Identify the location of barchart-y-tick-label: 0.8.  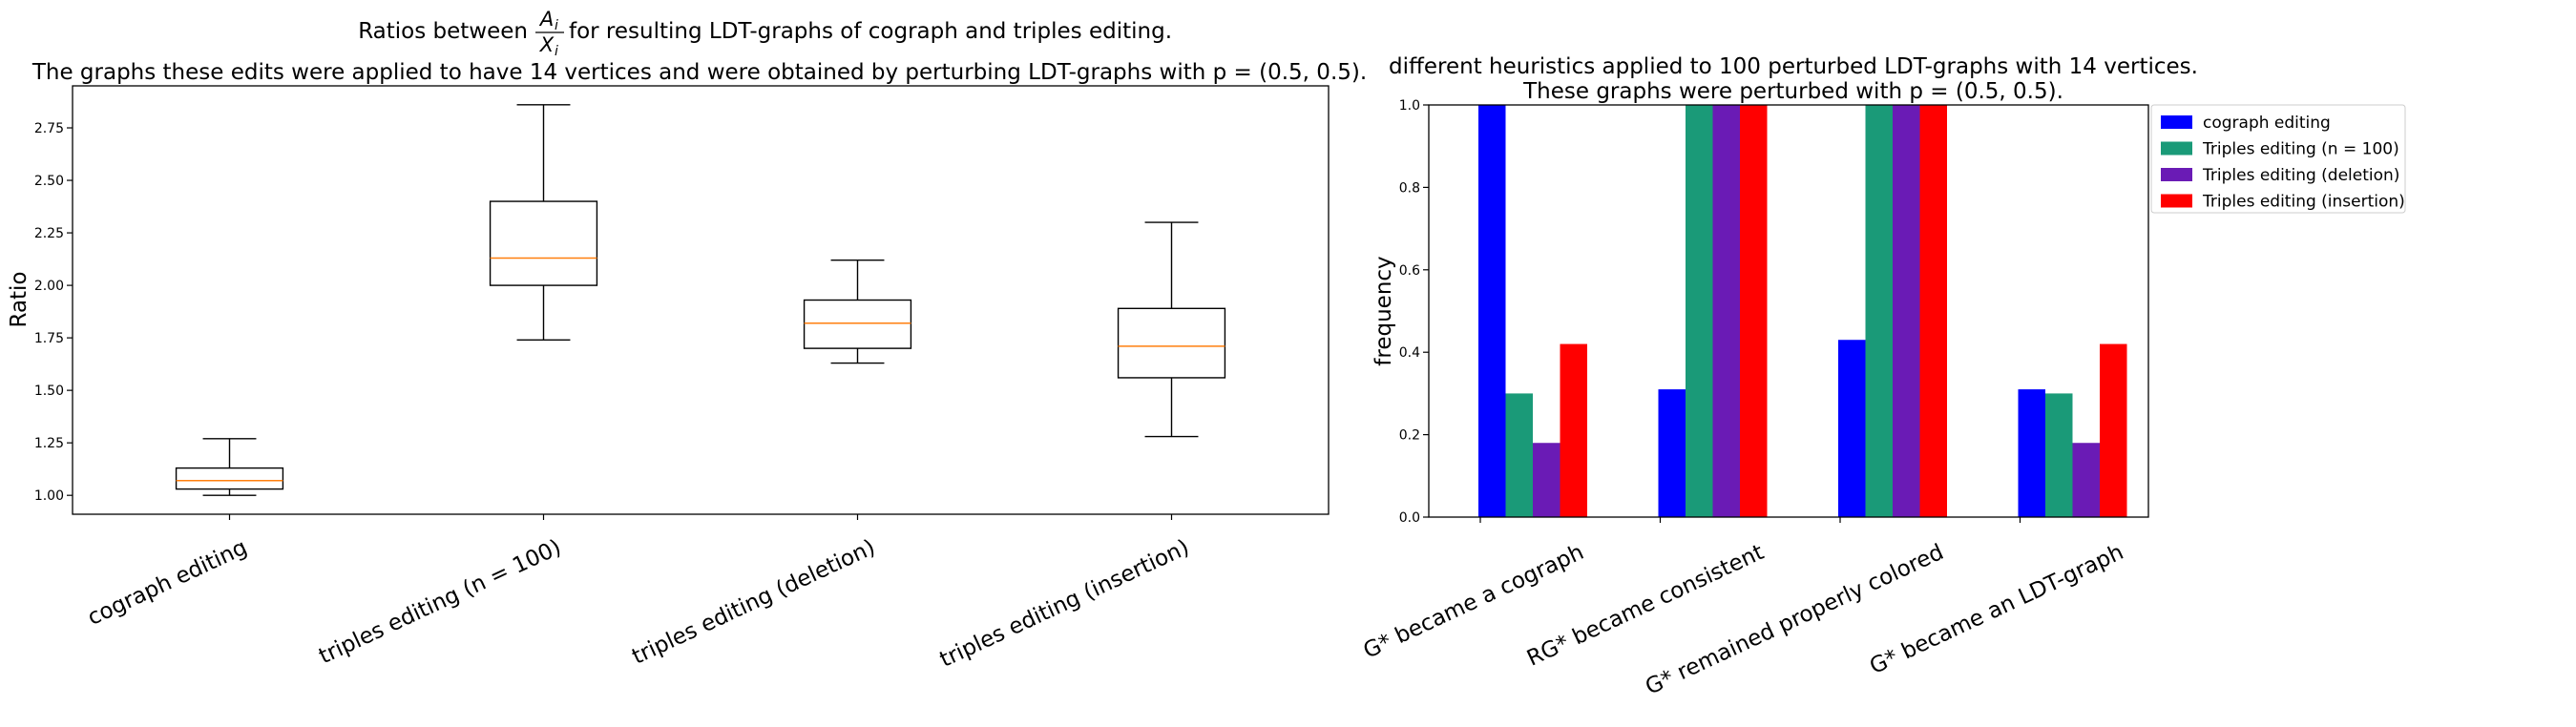
(1409, 188).